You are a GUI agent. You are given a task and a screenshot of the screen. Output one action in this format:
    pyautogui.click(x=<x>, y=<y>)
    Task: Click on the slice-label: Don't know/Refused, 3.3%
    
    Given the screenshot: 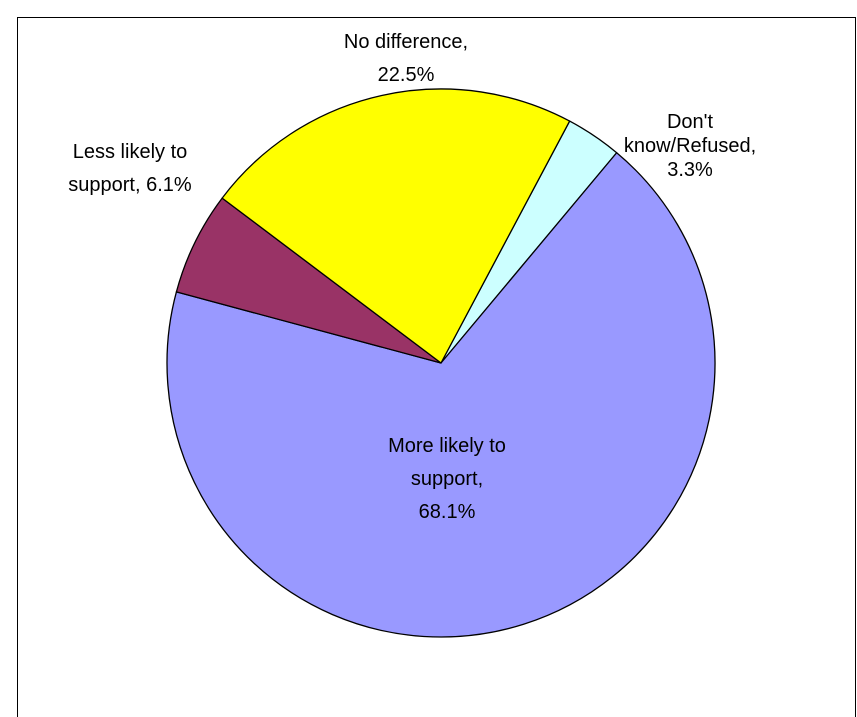 What is the action you would take?
    pyautogui.click(x=690, y=146)
    